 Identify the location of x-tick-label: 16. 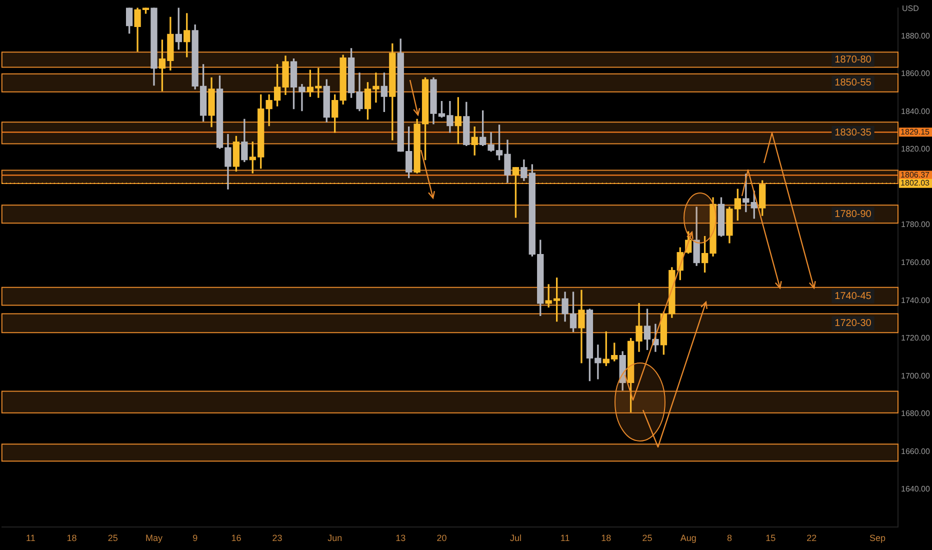
(236, 538).